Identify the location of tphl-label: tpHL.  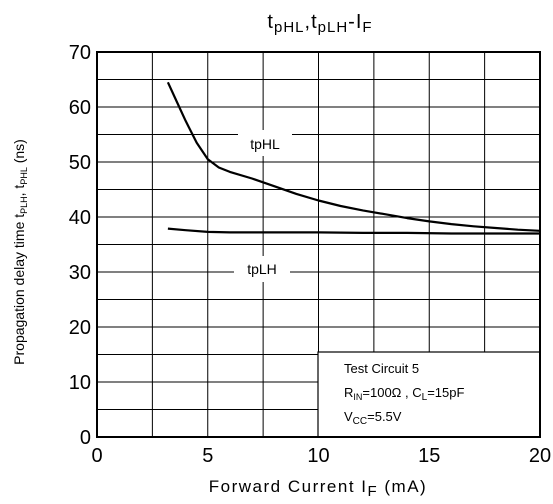
(265, 144).